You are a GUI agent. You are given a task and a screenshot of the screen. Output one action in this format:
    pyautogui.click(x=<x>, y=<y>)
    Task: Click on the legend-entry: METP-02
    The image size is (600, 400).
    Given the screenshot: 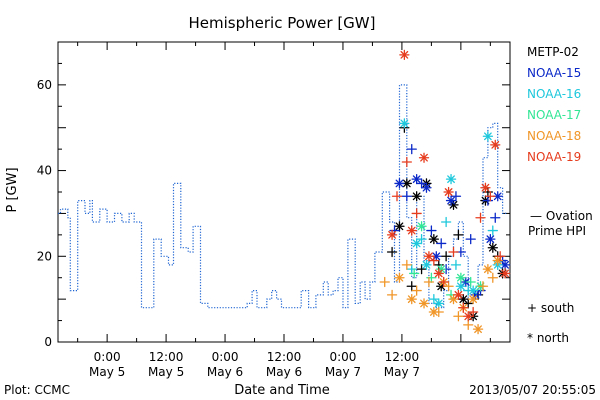 What is the action you would take?
    pyautogui.click(x=553, y=52)
    